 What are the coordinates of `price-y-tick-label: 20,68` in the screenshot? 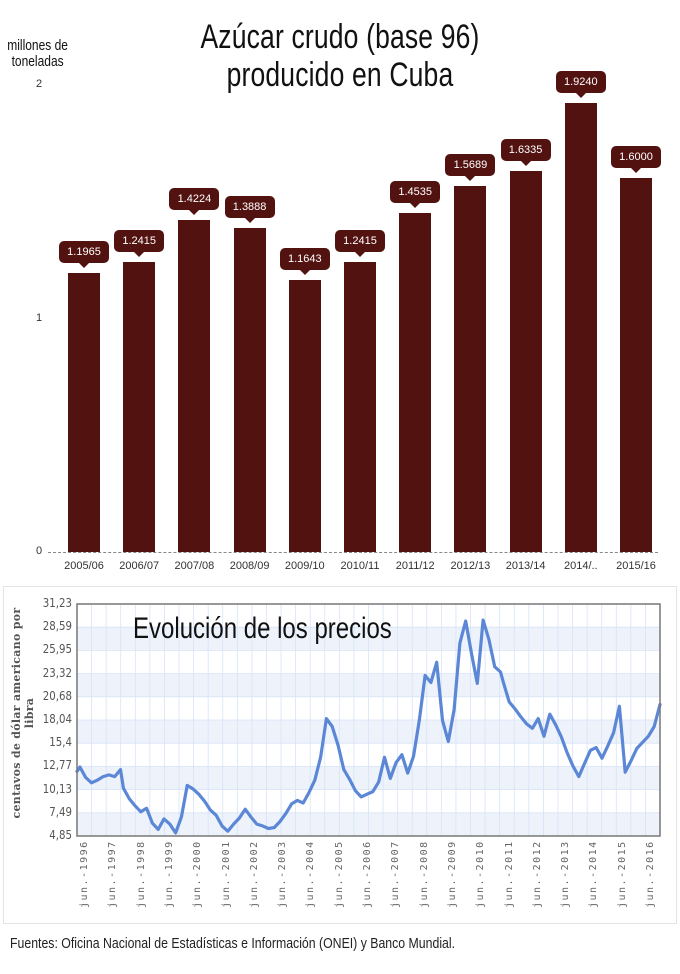 It's located at (57, 695).